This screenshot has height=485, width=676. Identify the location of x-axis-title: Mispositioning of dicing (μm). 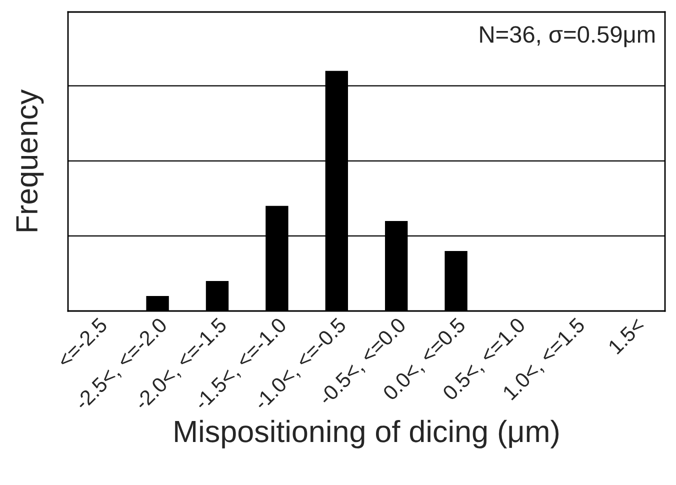
(367, 434).